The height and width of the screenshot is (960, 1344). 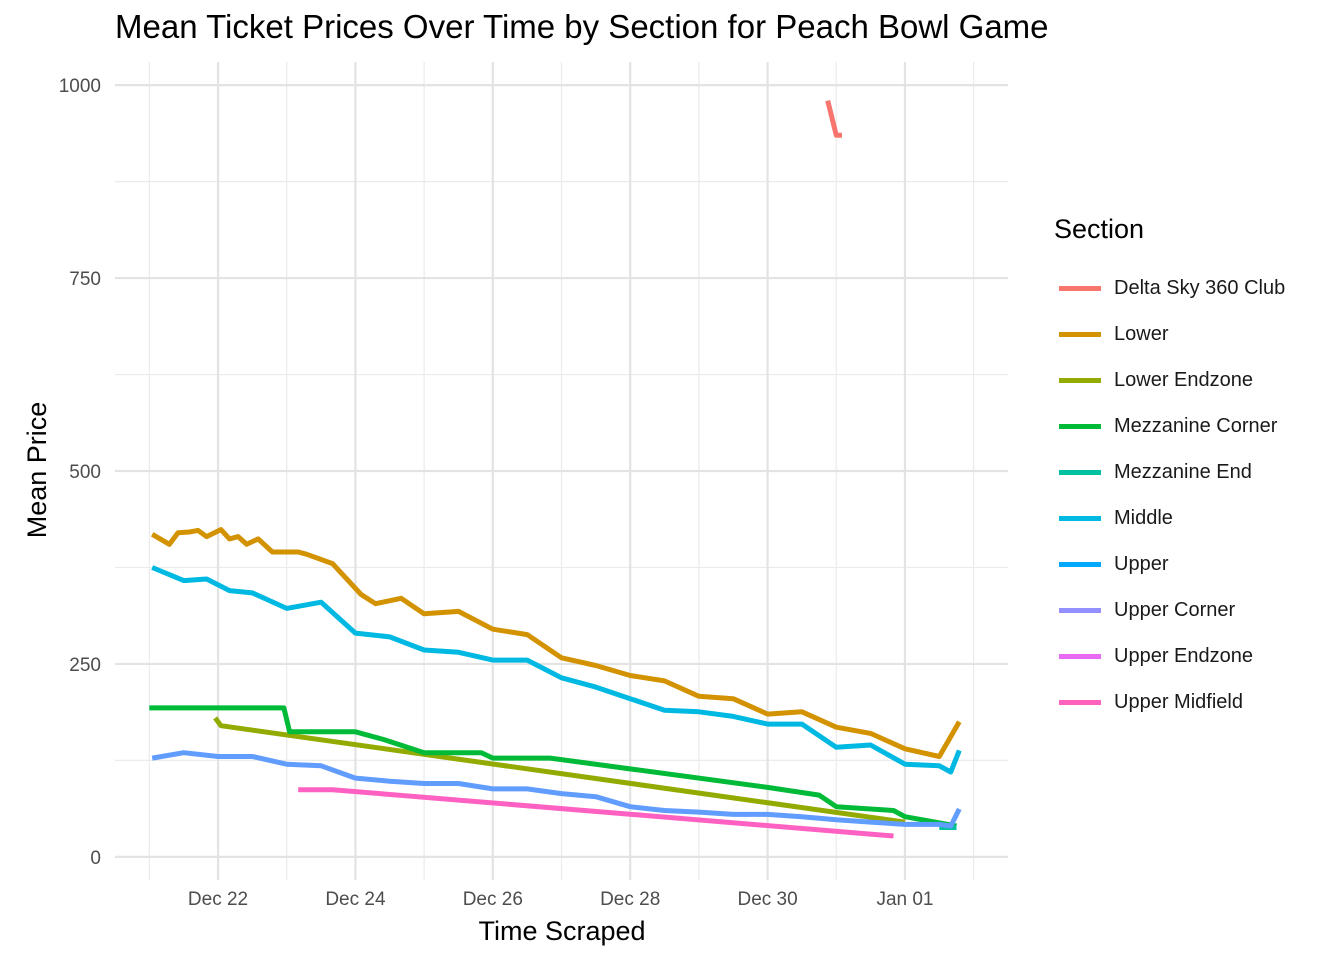 What do you see at coordinates (596, 813) in the screenshot?
I see `series-line-upper-midfield` at bounding box center [596, 813].